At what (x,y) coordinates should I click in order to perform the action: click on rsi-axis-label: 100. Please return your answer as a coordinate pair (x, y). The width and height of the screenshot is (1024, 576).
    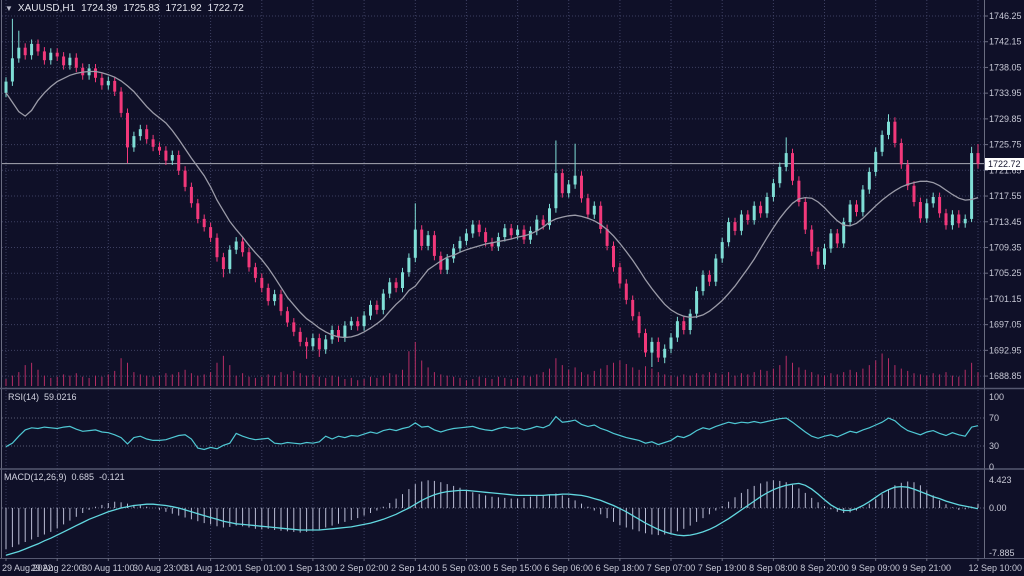
    Looking at the image, I should click on (996, 397).